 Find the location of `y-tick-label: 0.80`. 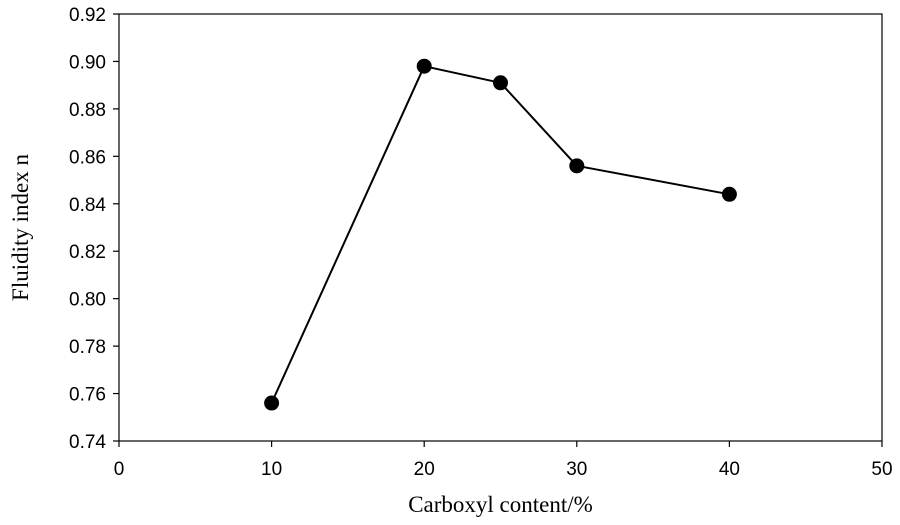

y-tick-label: 0.80 is located at coordinates (87, 300).